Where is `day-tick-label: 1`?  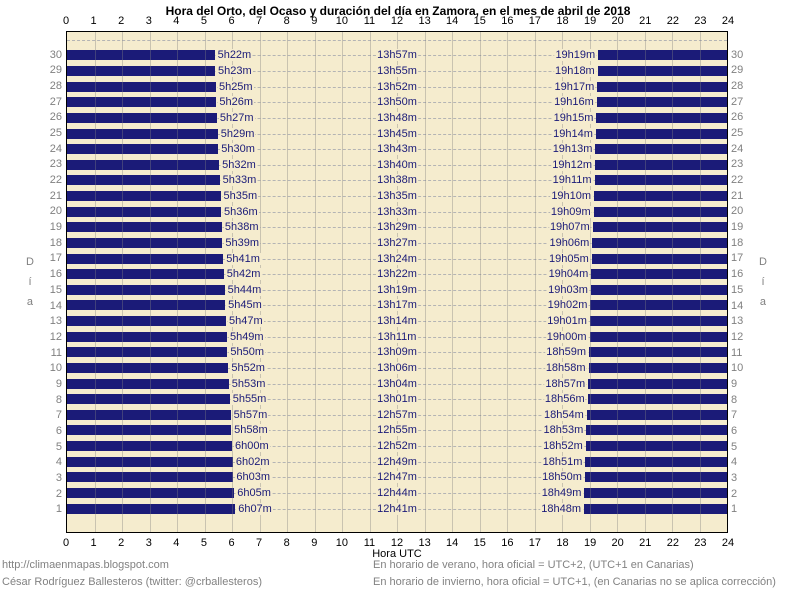
day-tick-label: 1 is located at coordinates (734, 509).